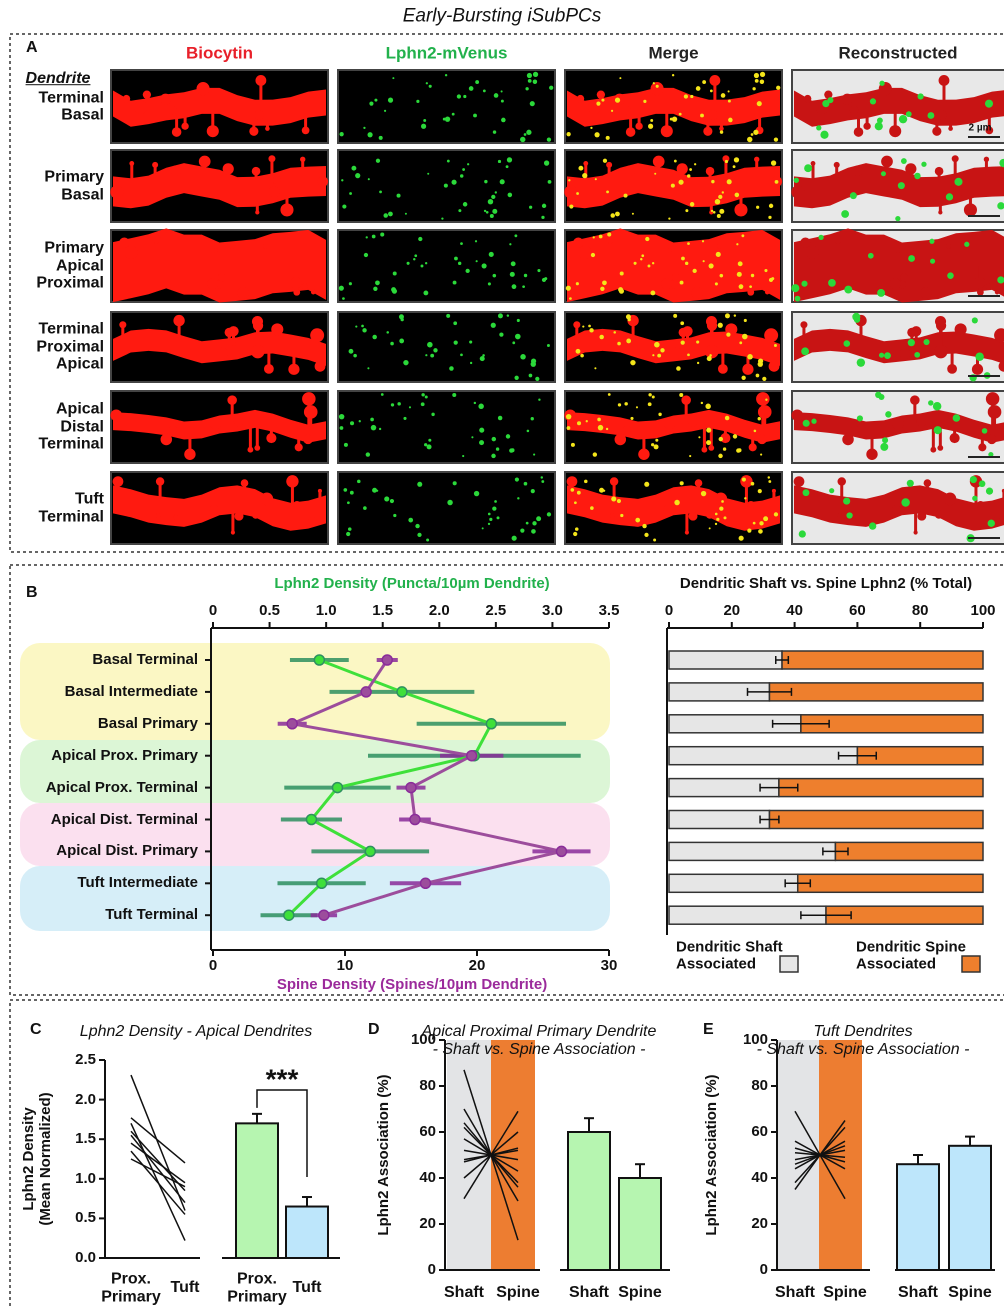  I want to click on x-tick-label: 20, so click(732, 610).